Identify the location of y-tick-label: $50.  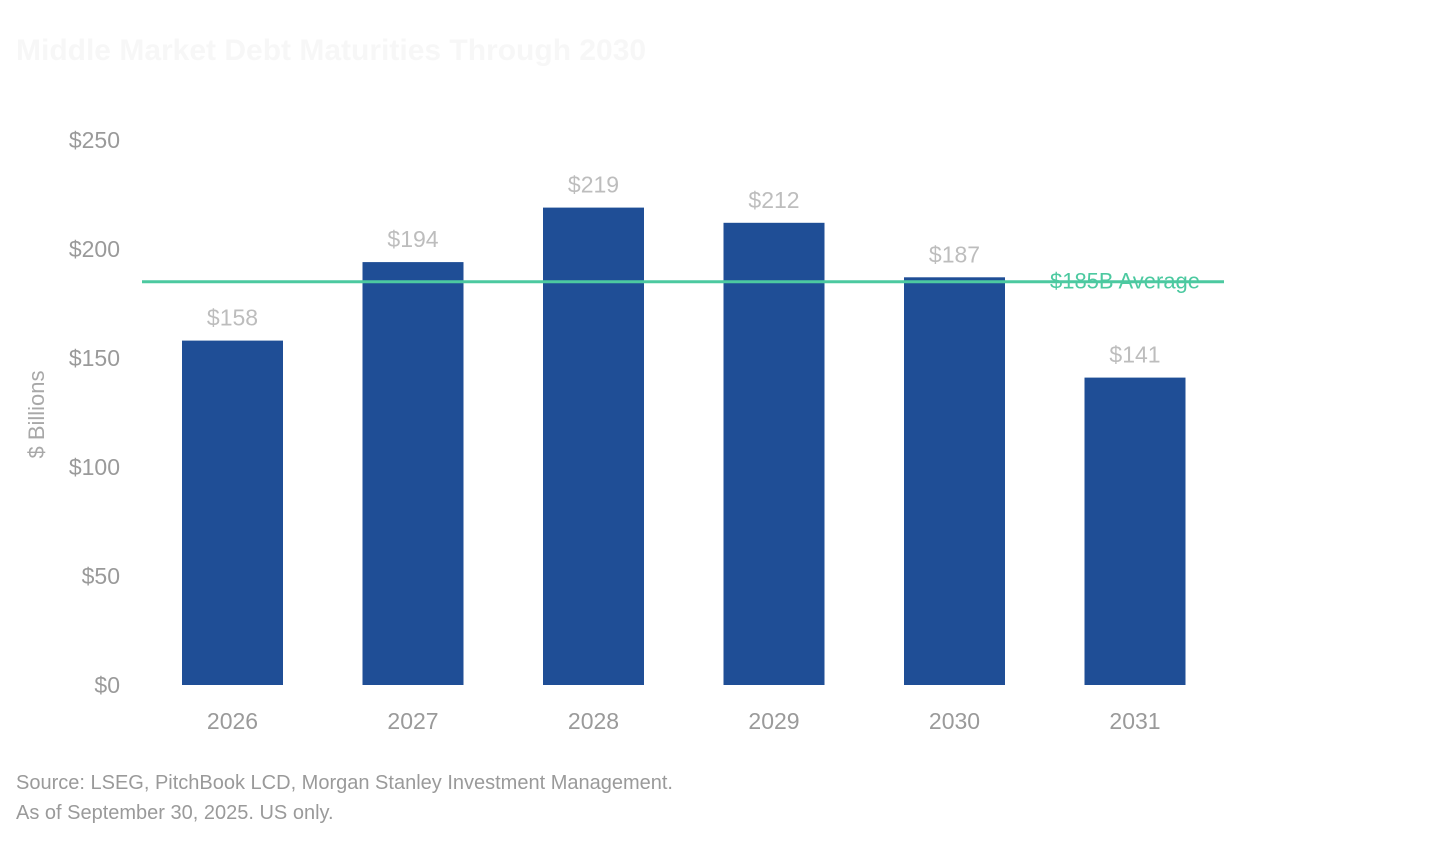
(101, 576).